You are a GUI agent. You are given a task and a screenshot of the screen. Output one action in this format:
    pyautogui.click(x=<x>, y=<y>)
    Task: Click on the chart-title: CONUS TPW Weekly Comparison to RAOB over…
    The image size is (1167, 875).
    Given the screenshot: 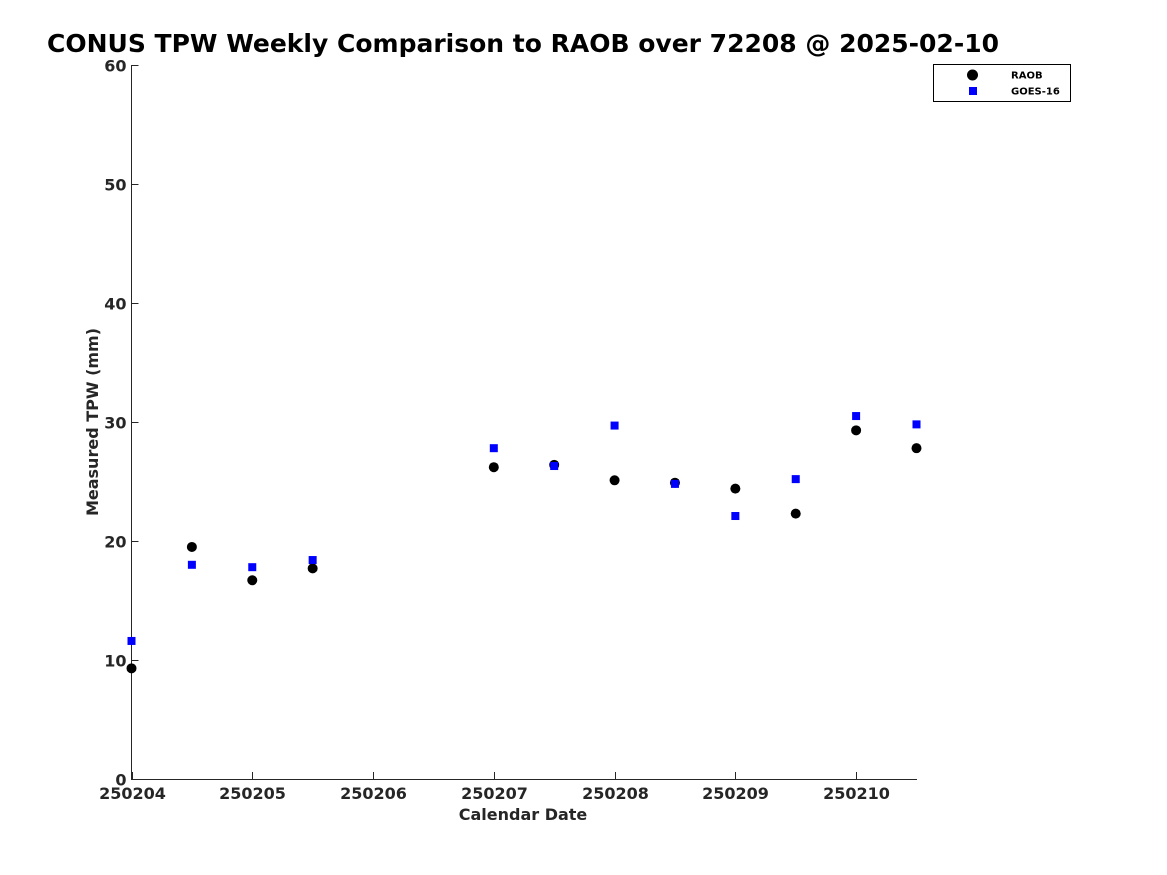 What is the action you would take?
    pyautogui.click(x=523, y=43)
    